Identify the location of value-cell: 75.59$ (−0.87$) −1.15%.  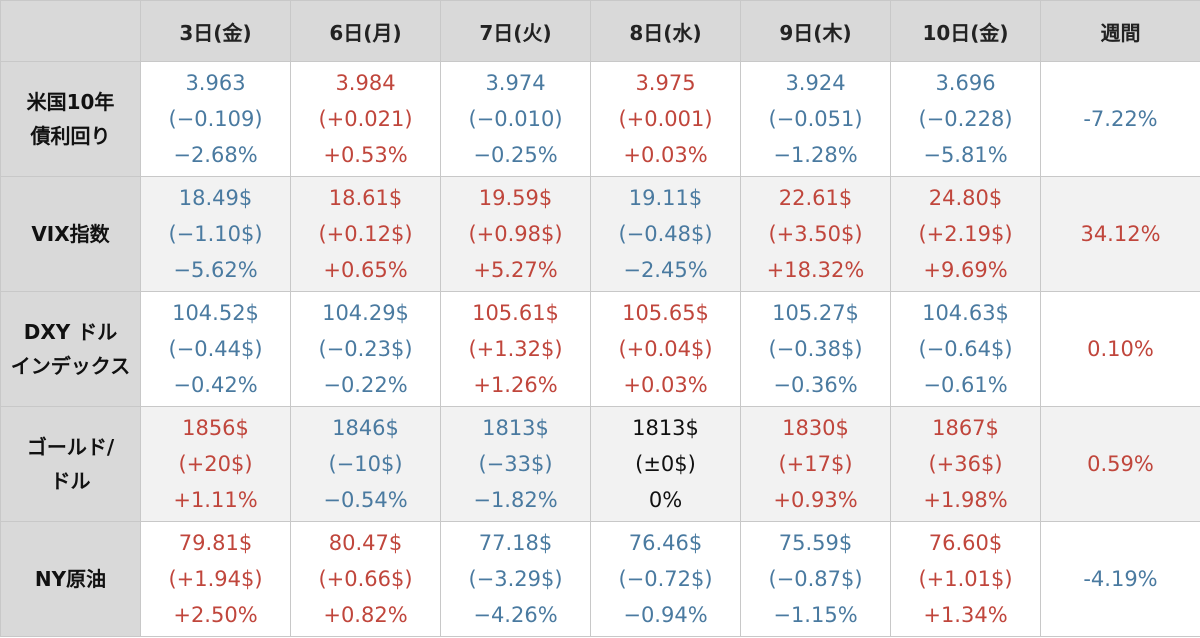
(815, 579).